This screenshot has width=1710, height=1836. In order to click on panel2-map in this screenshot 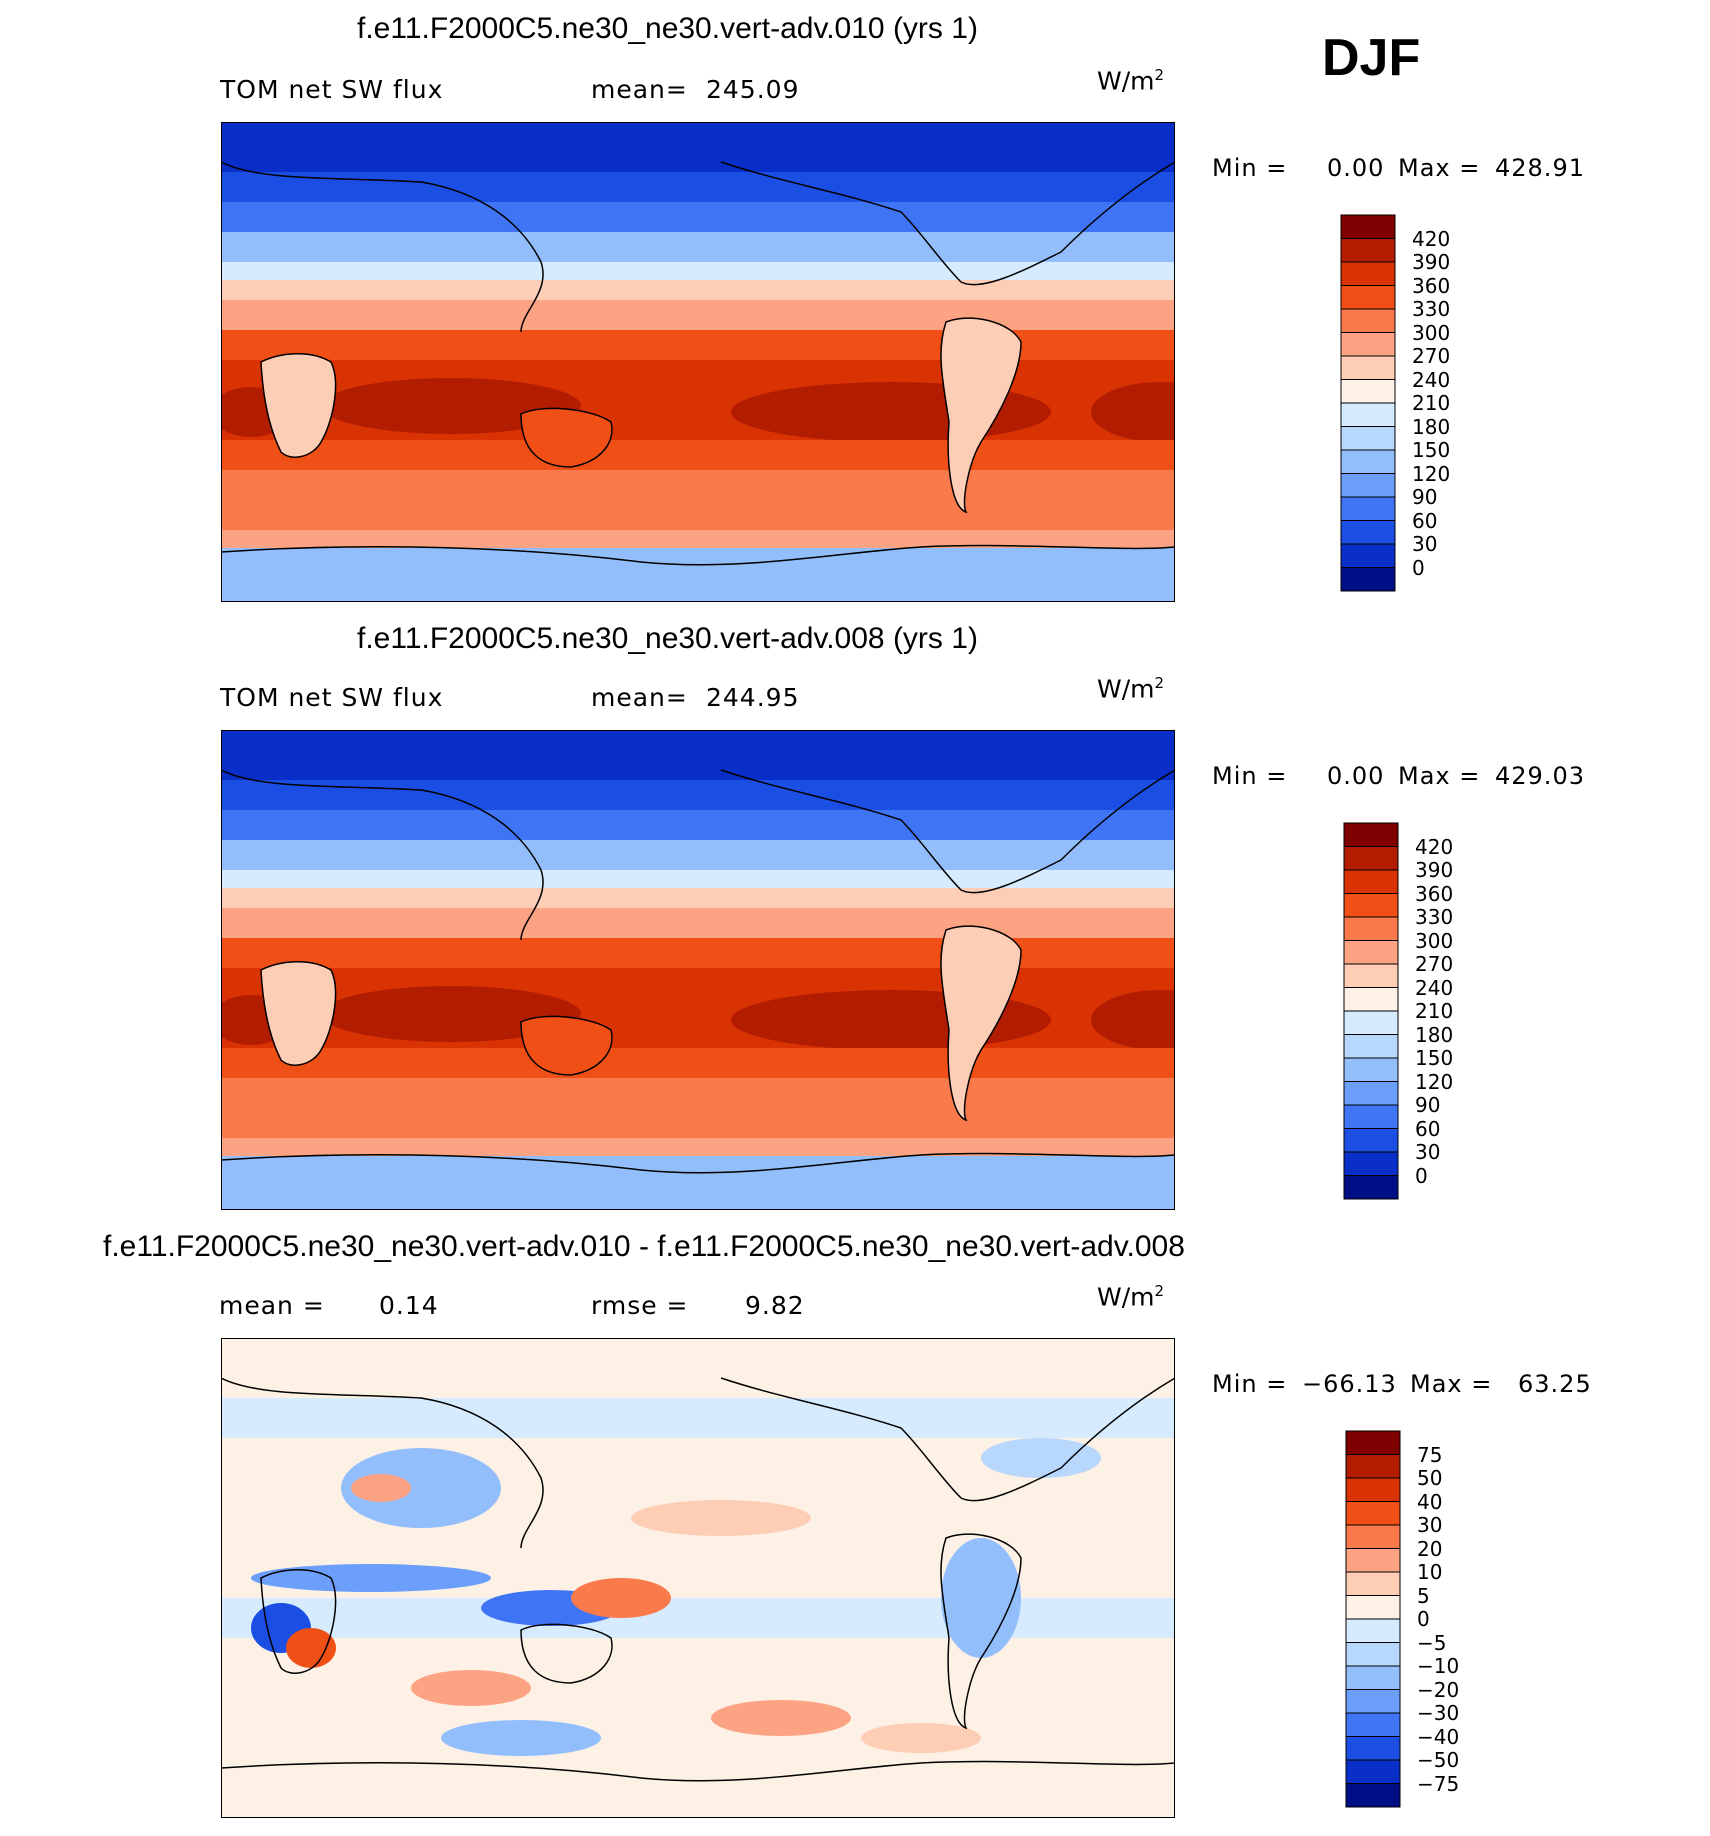, I will do `click(698, 970)`.